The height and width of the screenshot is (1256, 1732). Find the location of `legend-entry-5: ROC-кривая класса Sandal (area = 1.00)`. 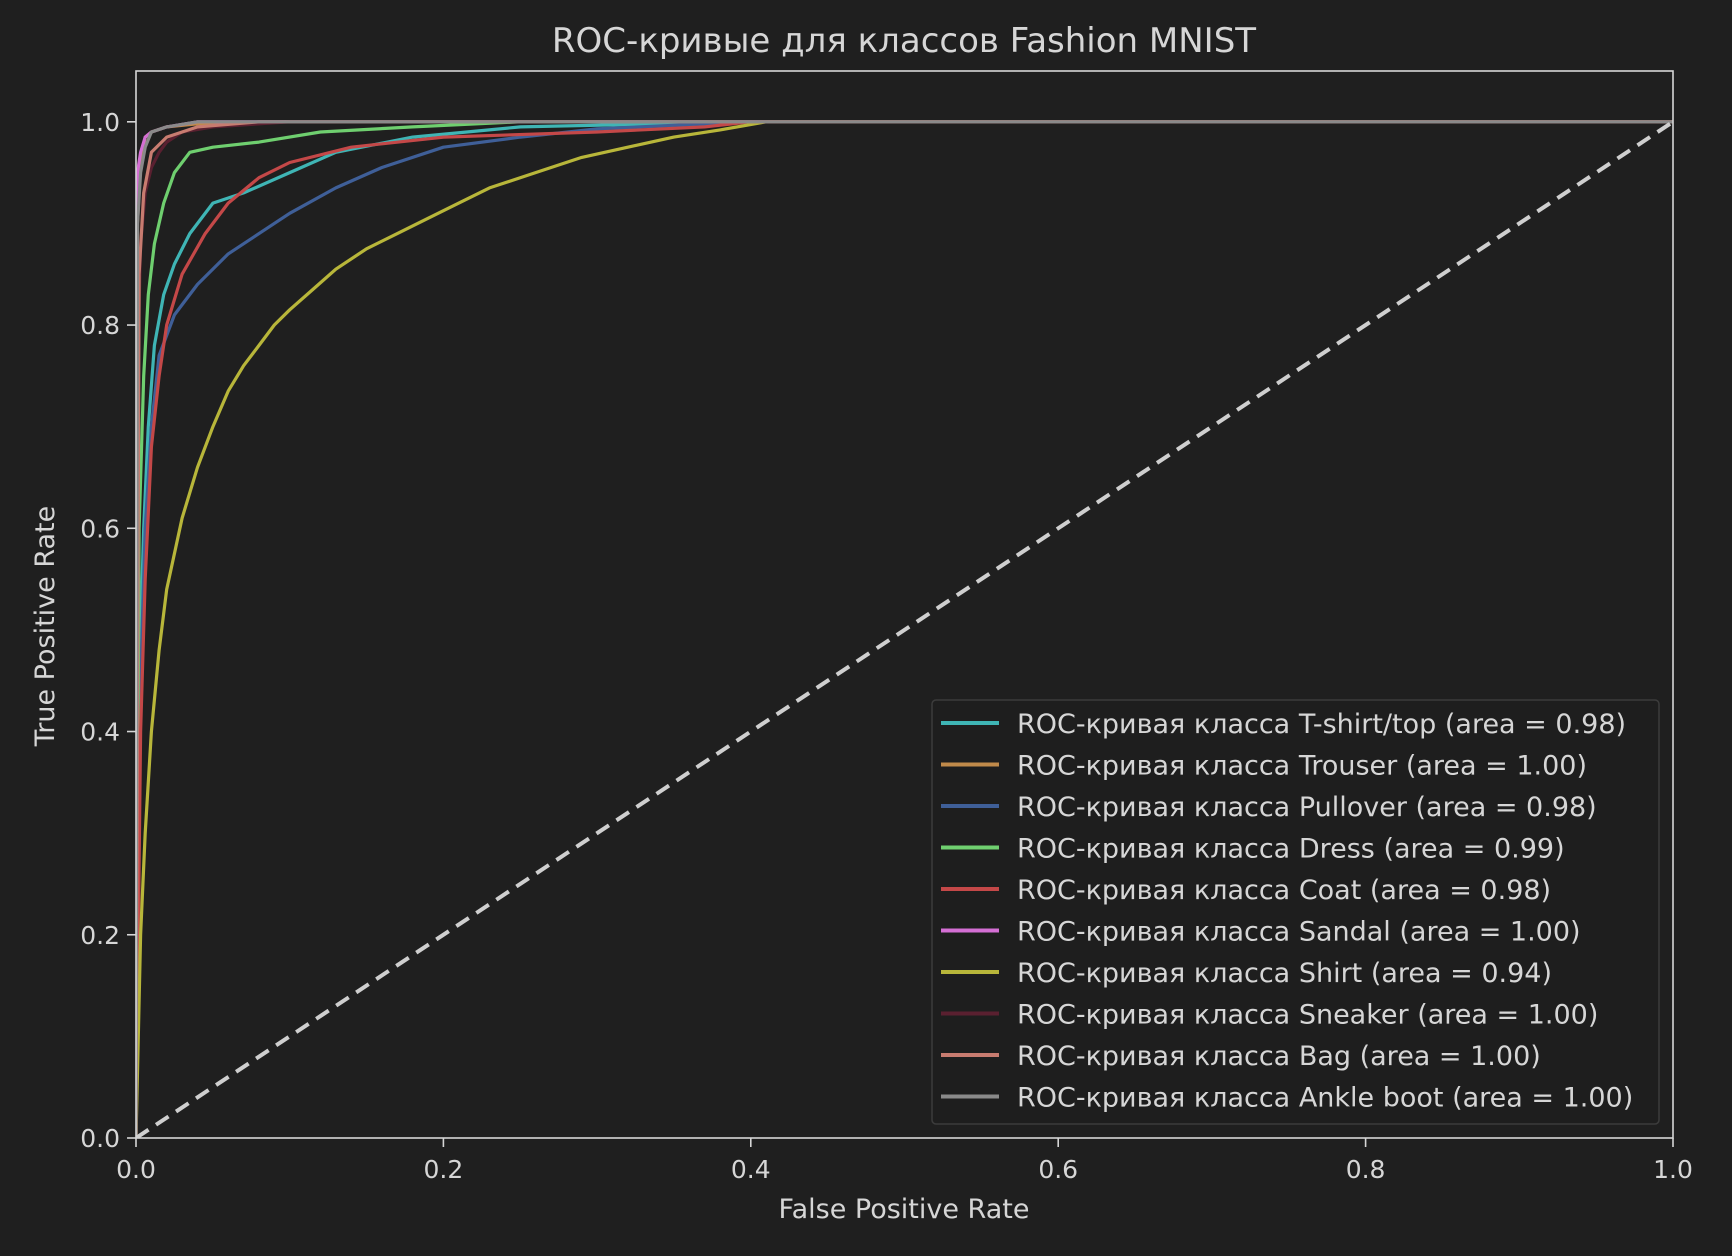

legend-entry-5: ROC-кривая класса Sandal (area = 1.00) is located at coordinates (1299, 932).